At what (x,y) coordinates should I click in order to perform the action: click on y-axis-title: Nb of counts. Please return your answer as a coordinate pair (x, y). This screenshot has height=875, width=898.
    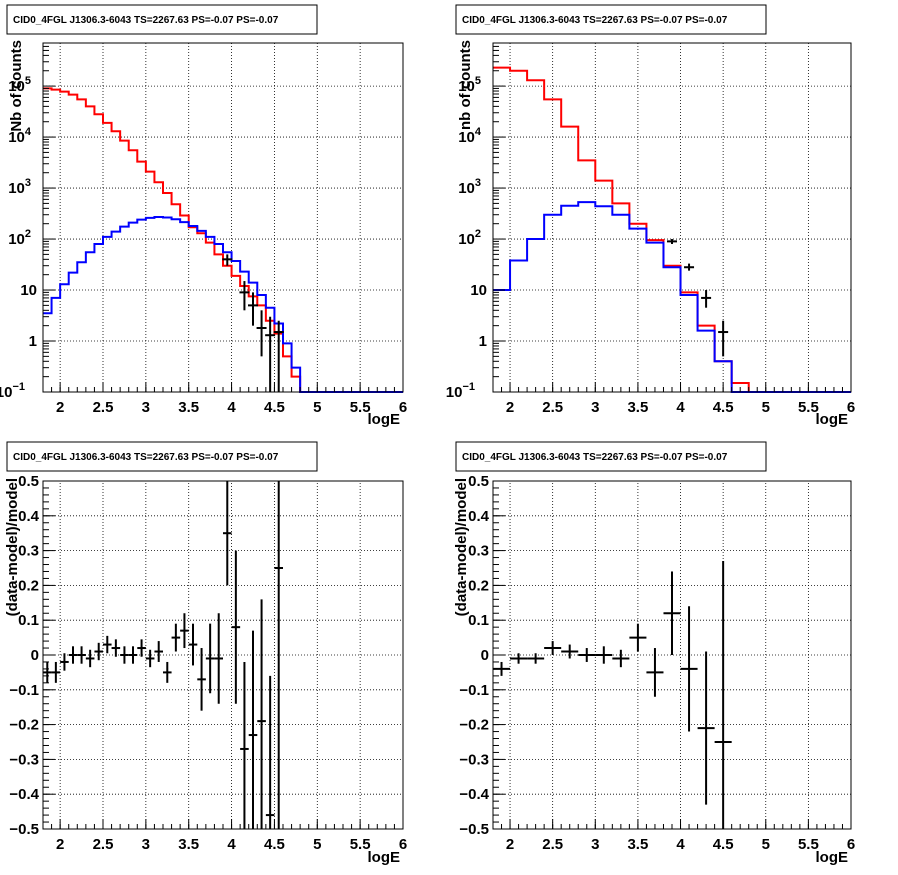
    Looking at the image, I should click on (16, 86).